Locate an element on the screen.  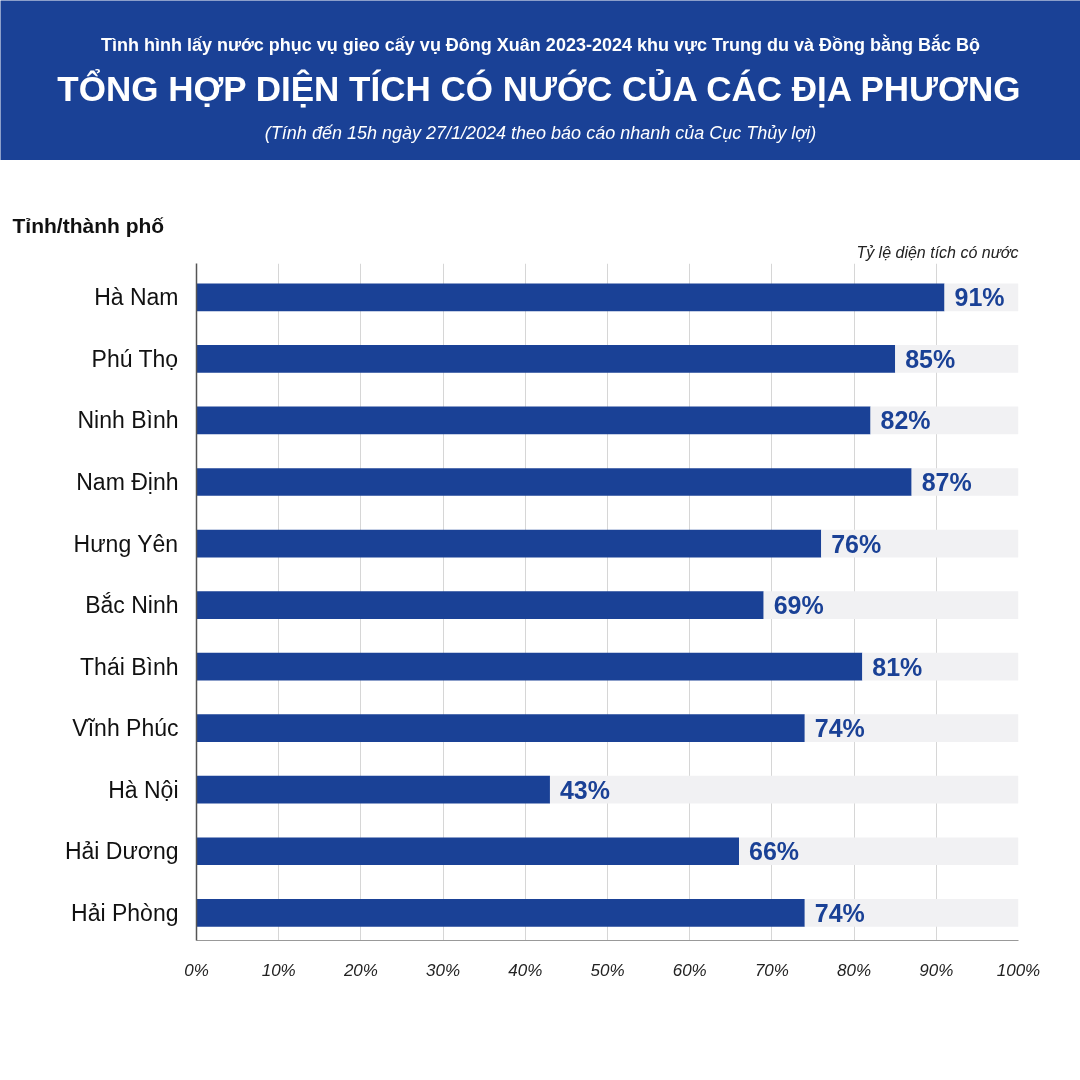
x-tick-label: 20% is located at coordinates (360, 970).